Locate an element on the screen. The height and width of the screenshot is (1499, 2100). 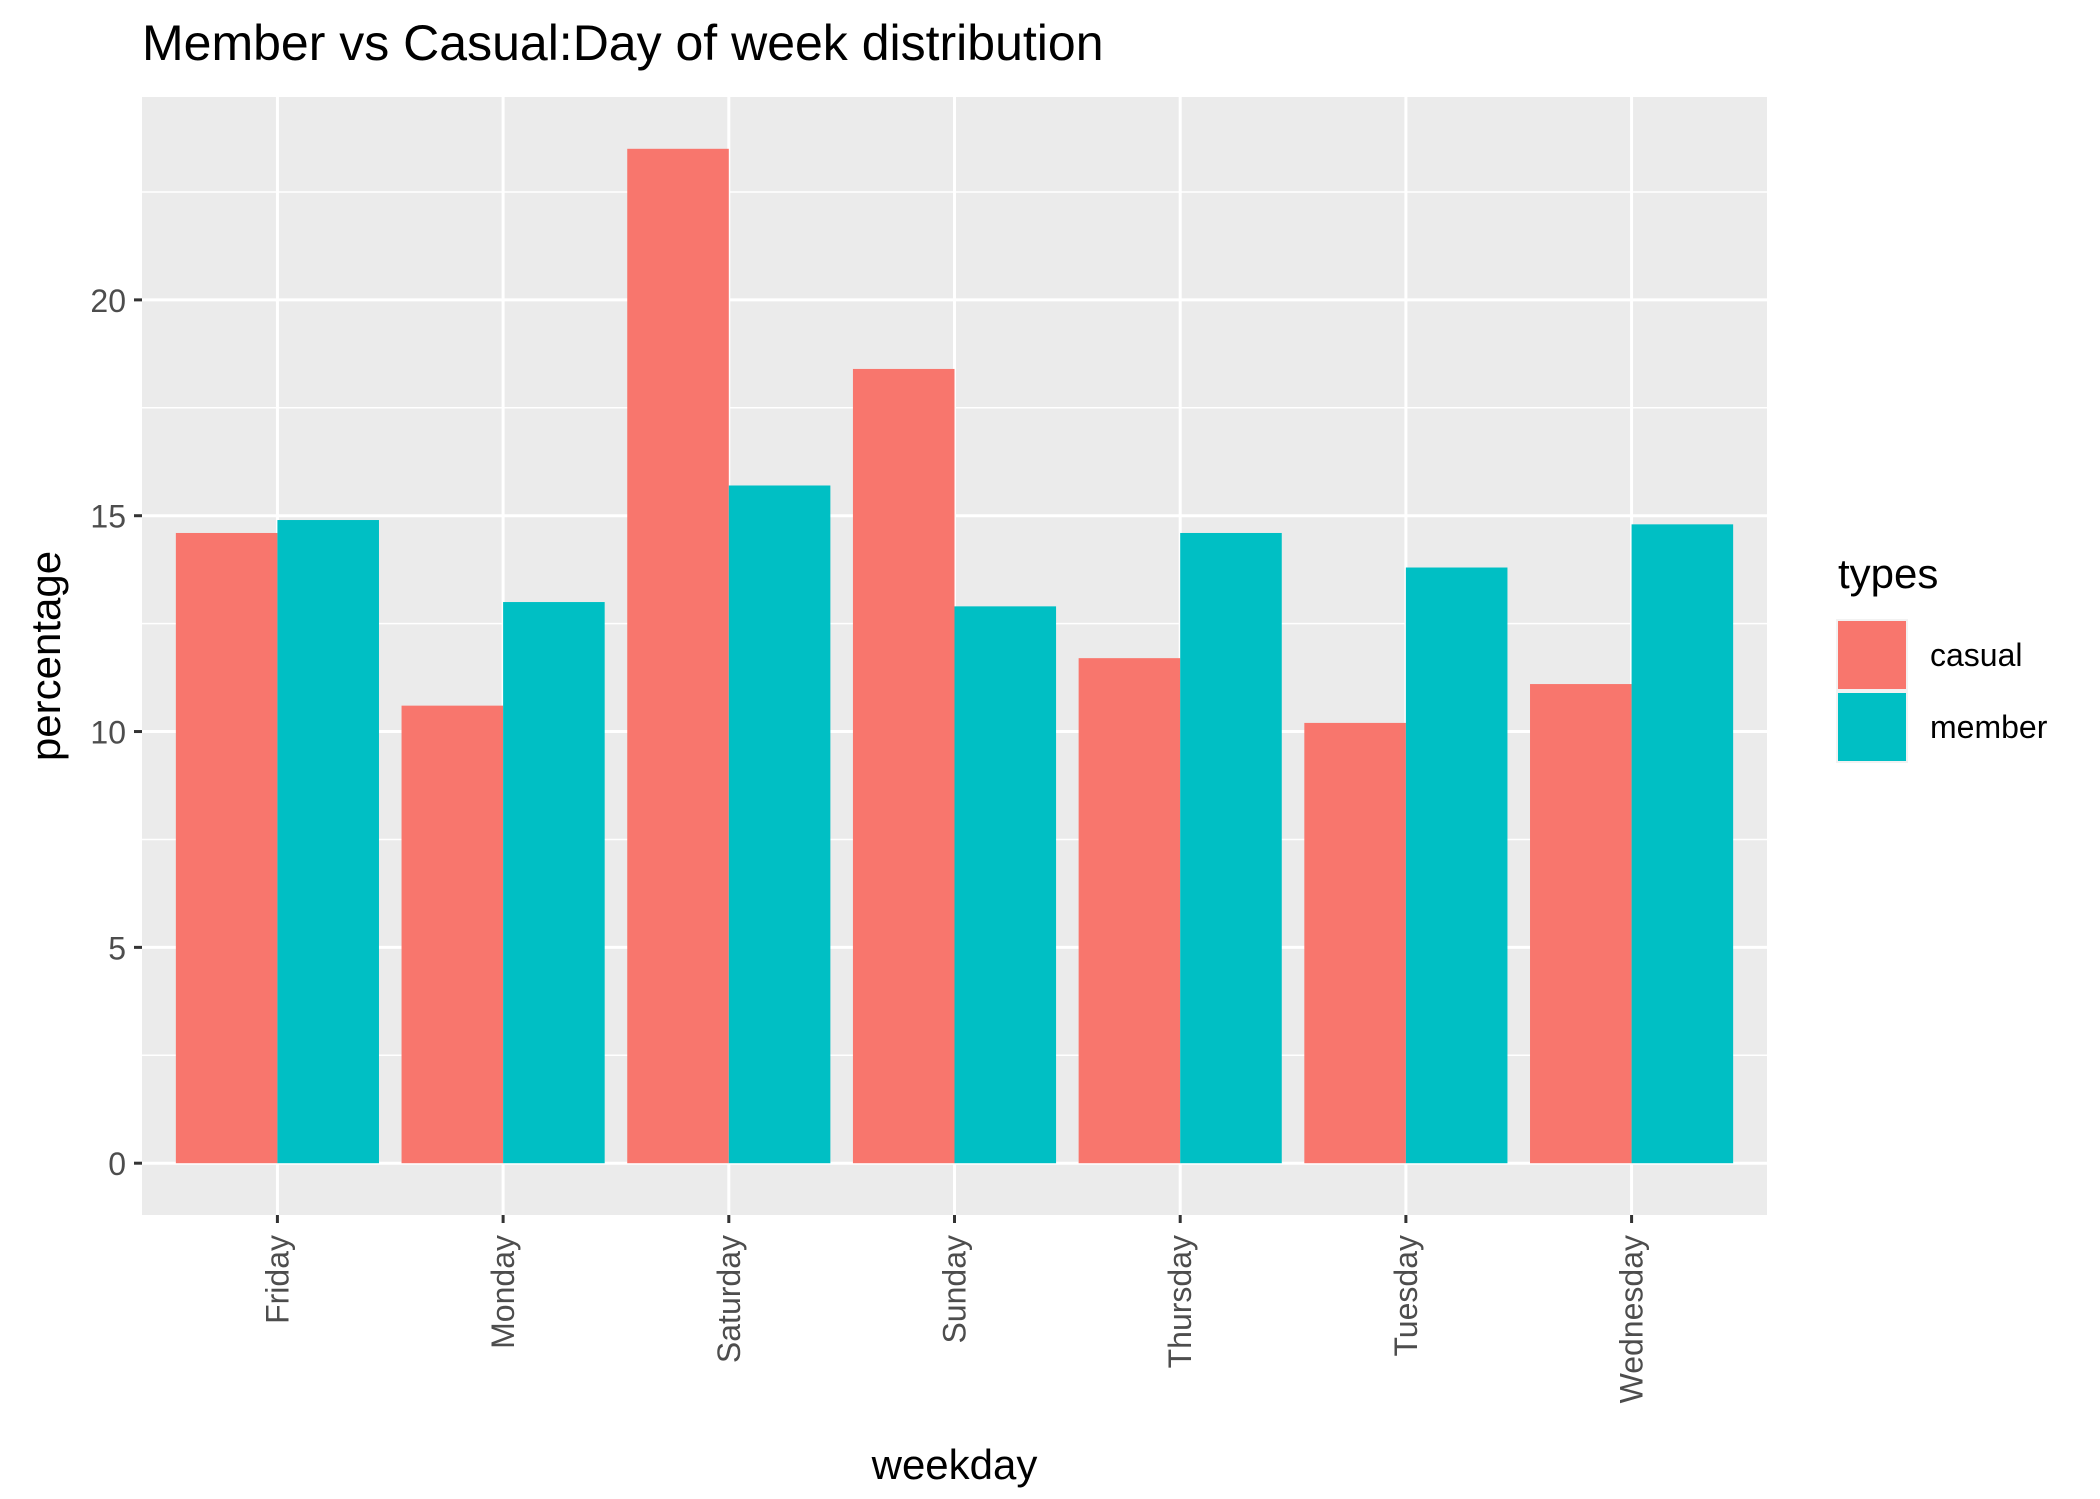
legend-key-casual is located at coordinates (1872, 655).